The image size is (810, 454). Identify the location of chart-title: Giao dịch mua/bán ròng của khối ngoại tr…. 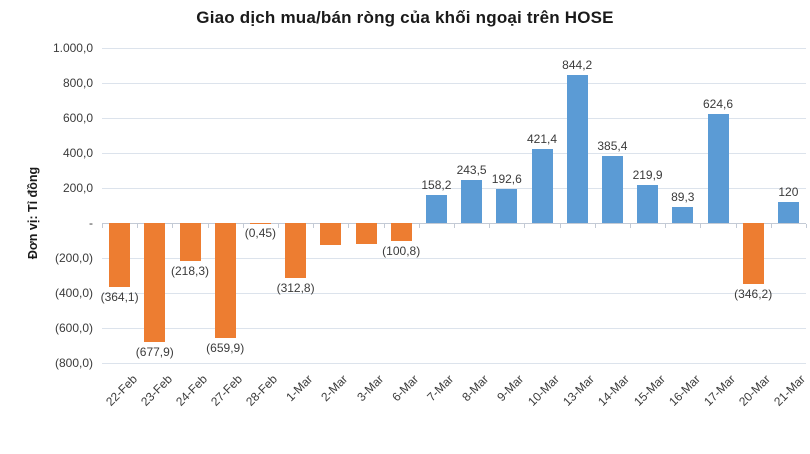
(405, 17).